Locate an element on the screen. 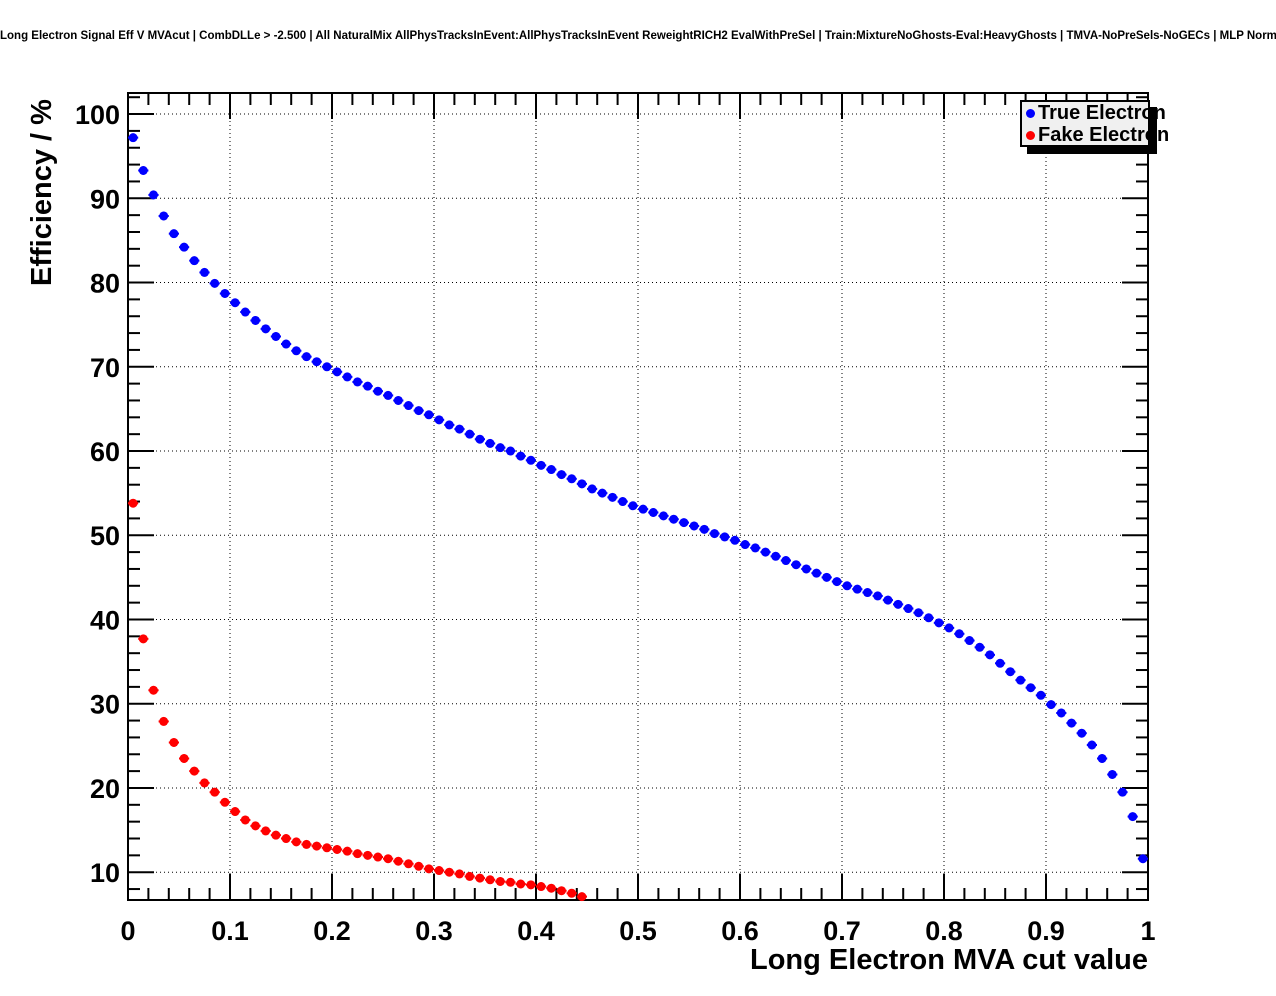 Image resolution: width=1276 pixels, height=996 pixels. y-tick-label: 10 is located at coordinates (105, 873).